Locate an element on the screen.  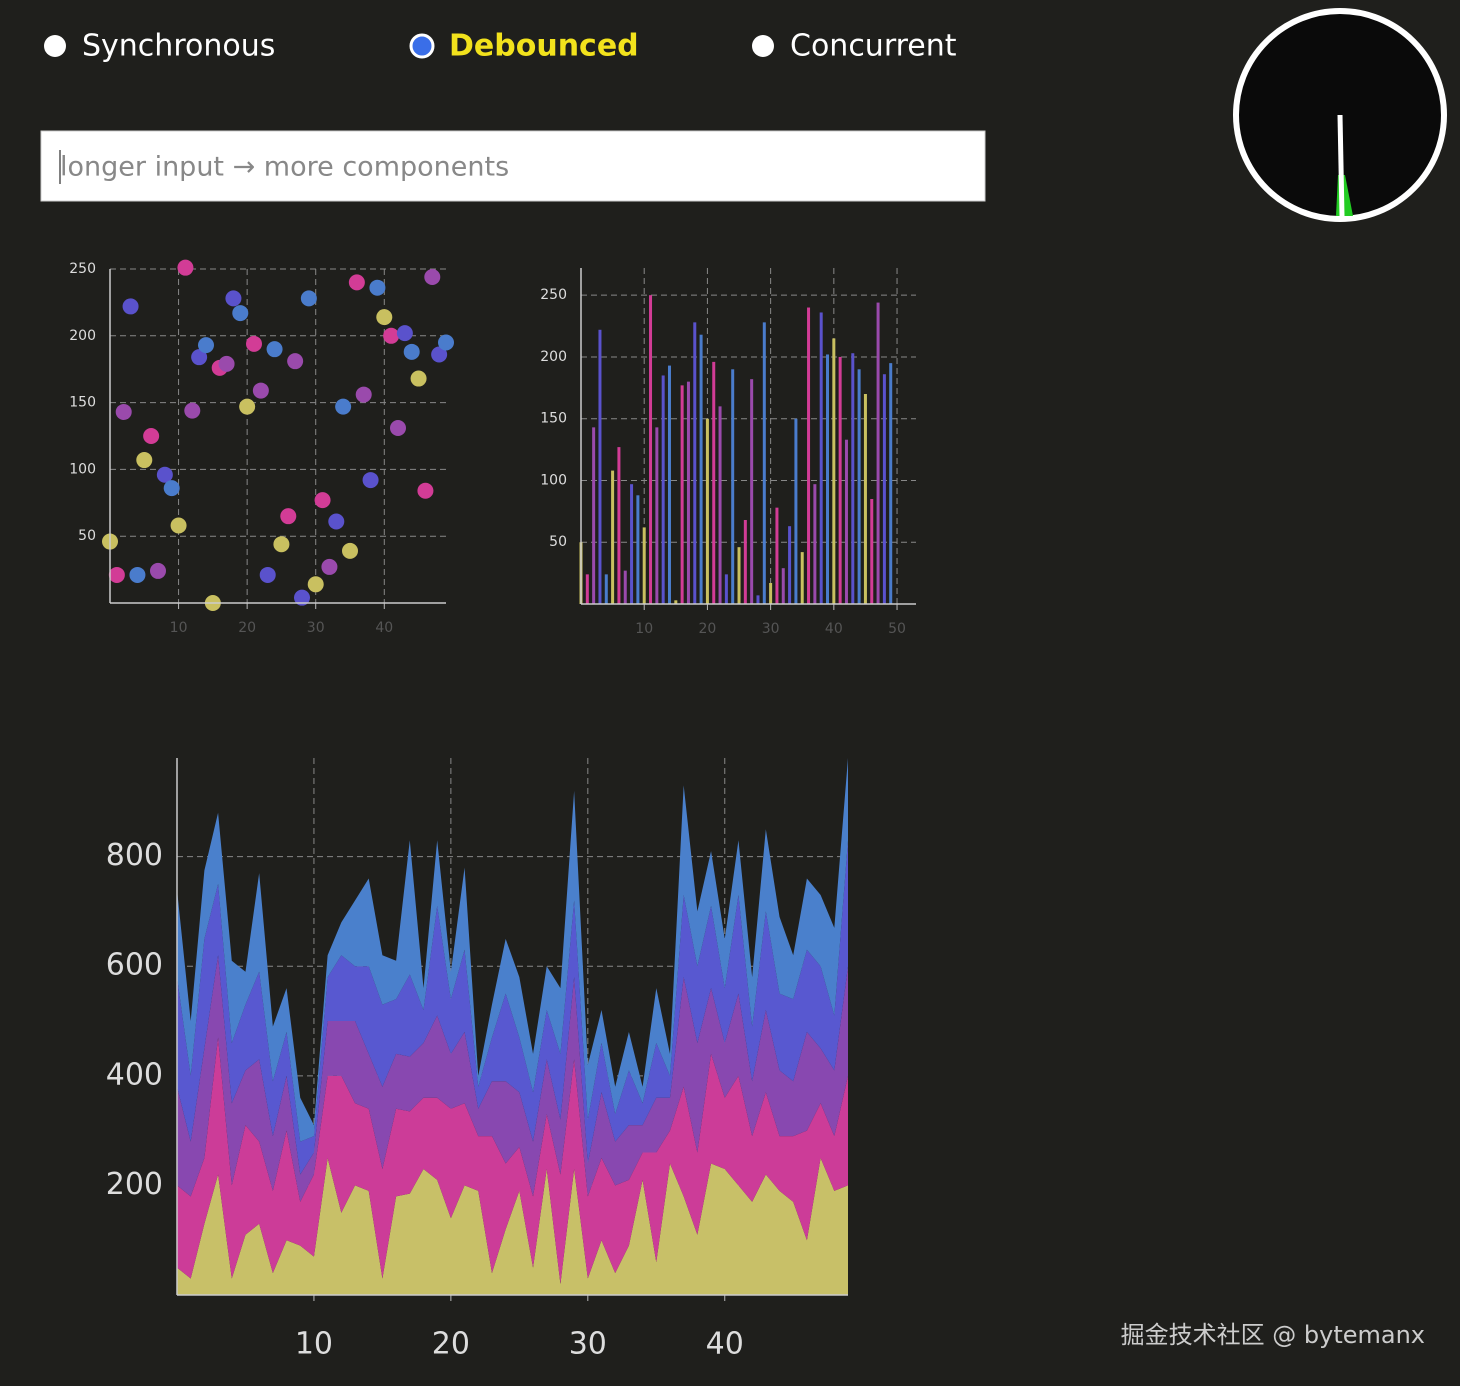
radio-option: Synchronous is located at coordinates (159, 46).